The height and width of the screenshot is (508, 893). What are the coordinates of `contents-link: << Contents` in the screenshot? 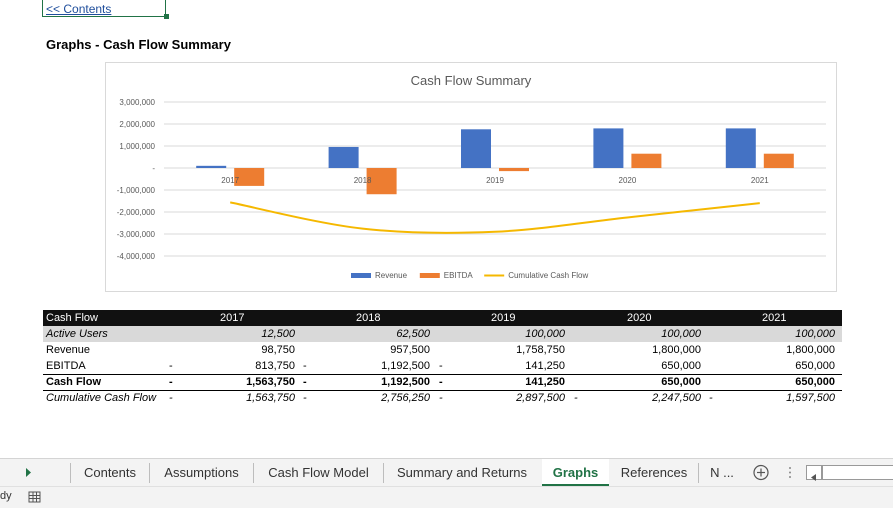 It's located at (79, 9).